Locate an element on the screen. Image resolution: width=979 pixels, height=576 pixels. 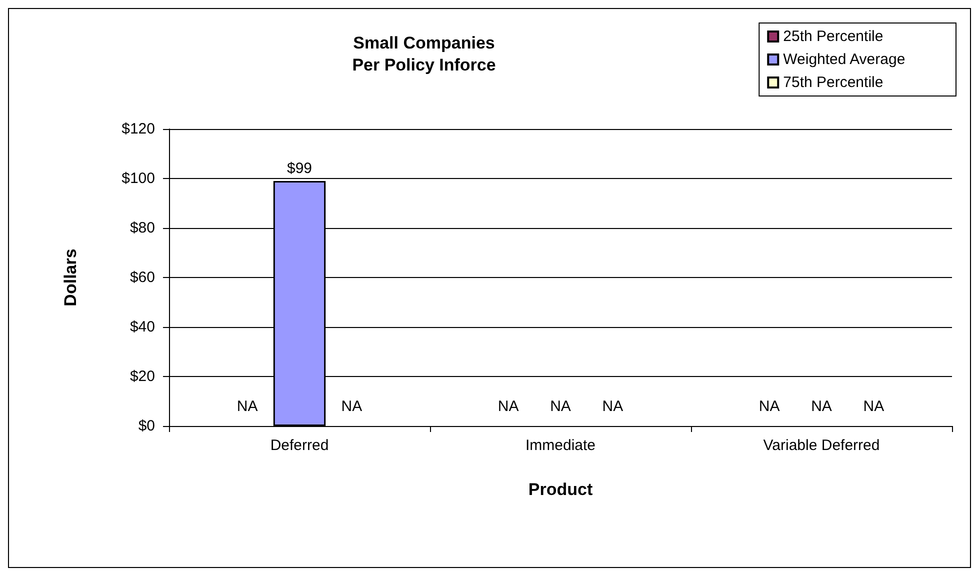
y-tick-label: $20 is located at coordinates (142, 376).